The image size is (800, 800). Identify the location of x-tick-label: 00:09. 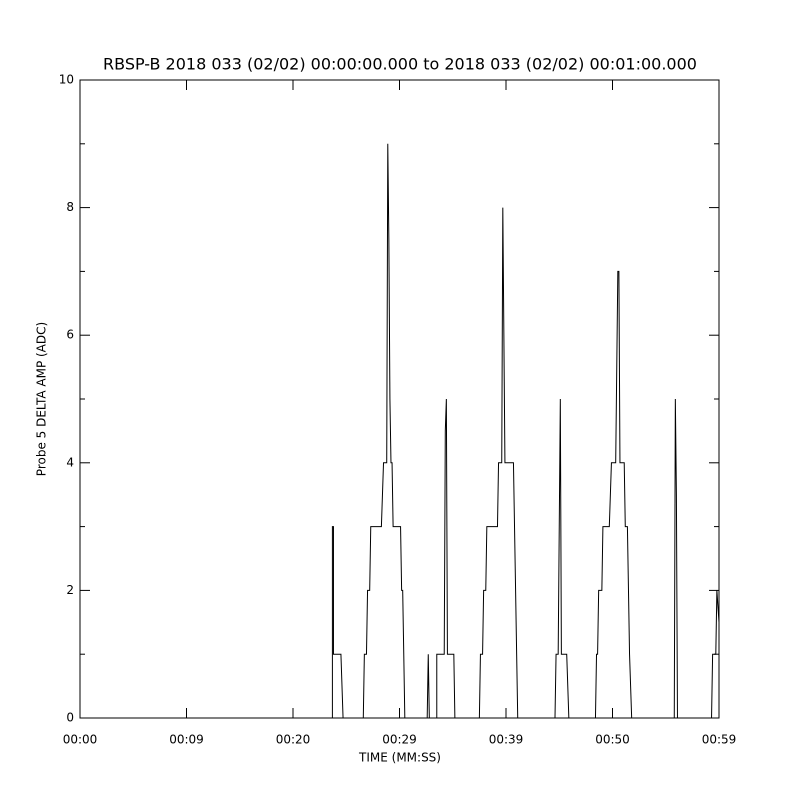
(186, 740).